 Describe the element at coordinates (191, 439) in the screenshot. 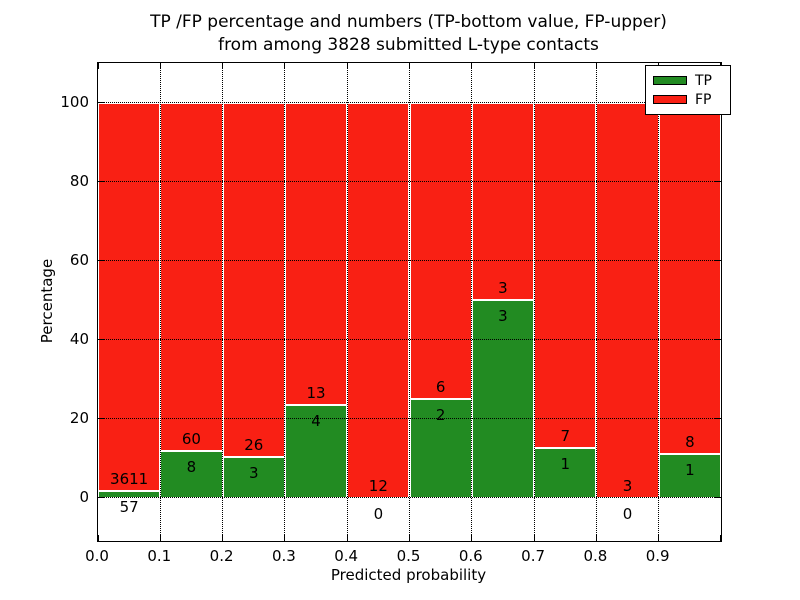

I see `fp-count-label: 60` at that location.